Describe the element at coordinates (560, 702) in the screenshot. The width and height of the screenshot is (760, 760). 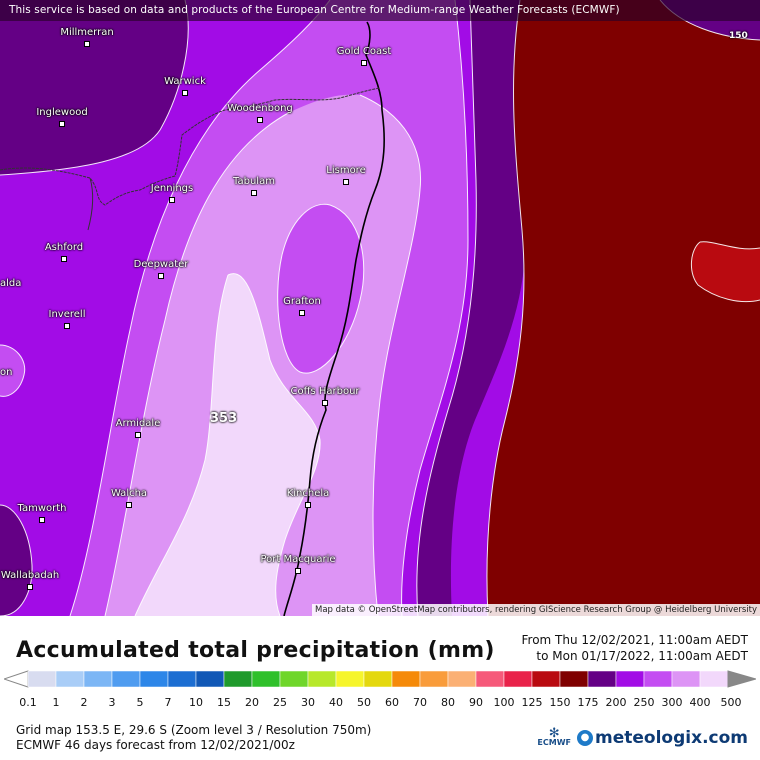
I see `scale-tick-label: 150` at that location.